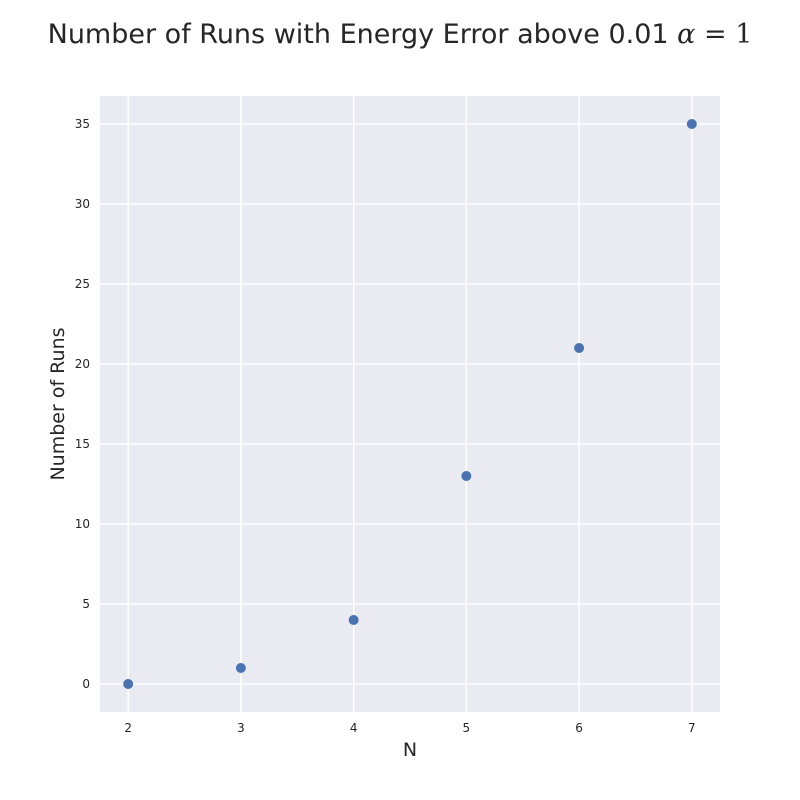  I want to click on x-axis-label: N, so click(410, 750).